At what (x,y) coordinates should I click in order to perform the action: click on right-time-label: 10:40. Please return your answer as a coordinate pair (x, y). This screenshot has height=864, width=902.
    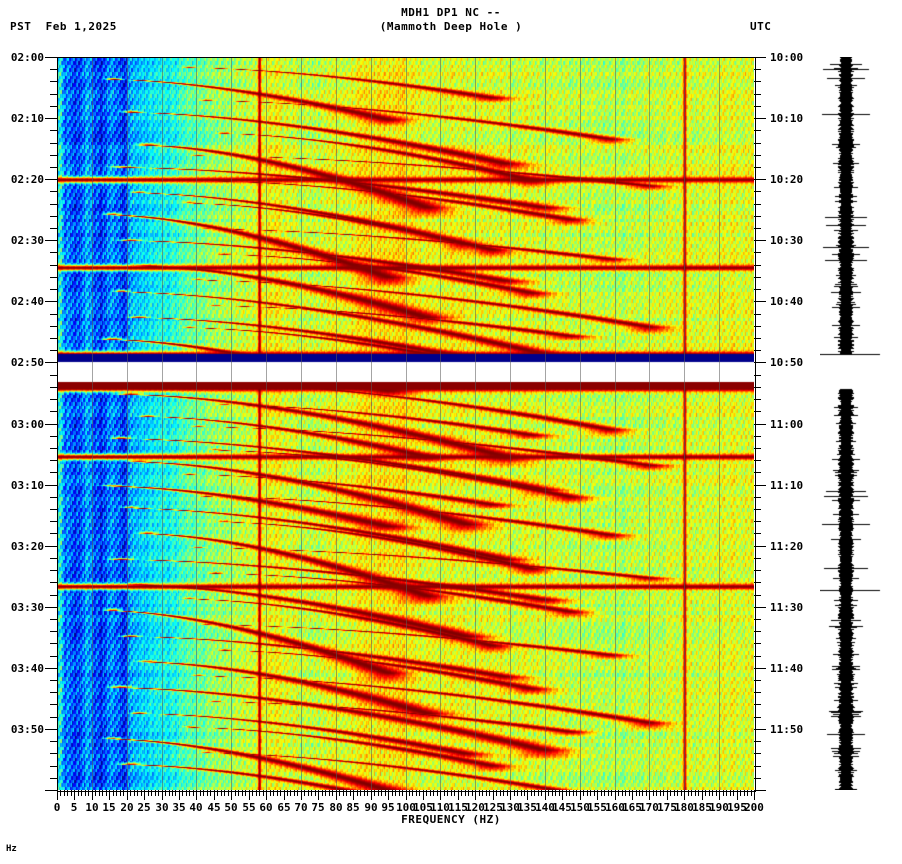
    Looking at the image, I should click on (787, 301).